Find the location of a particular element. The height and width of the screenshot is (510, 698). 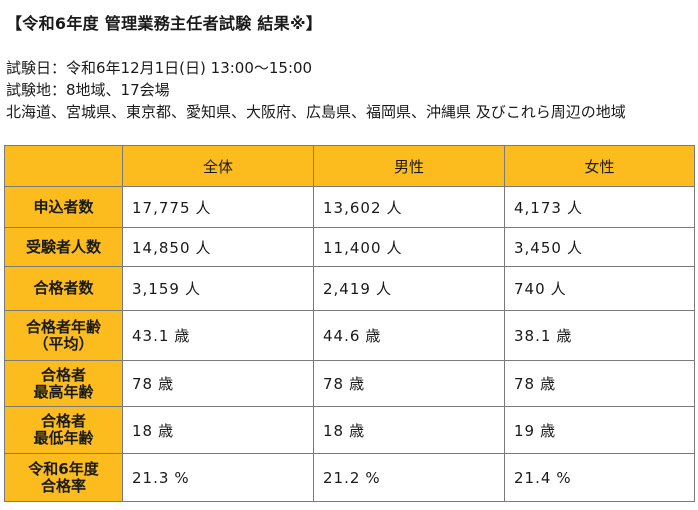

value: 17,775 is located at coordinates (161, 207).